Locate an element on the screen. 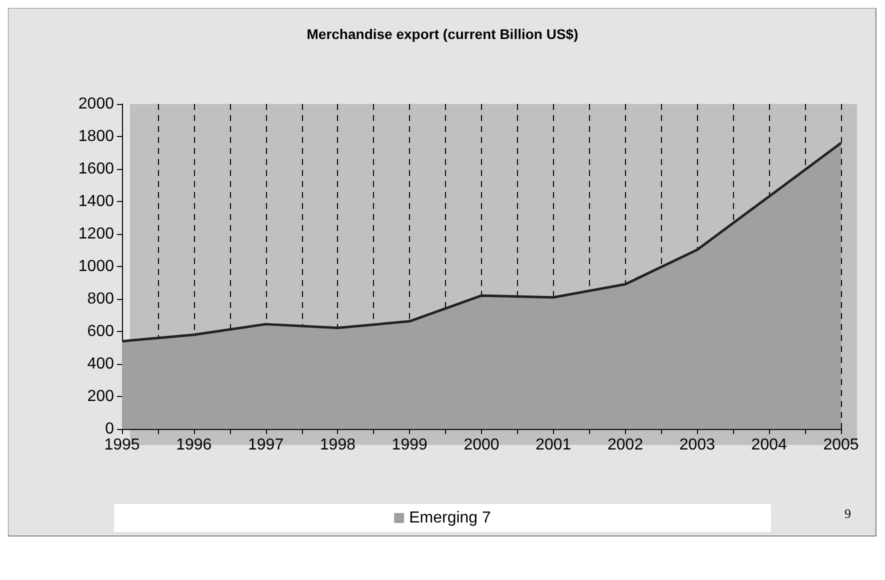 The image size is (885, 580). y-tick-label: 1200 is located at coordinates (96, 234).